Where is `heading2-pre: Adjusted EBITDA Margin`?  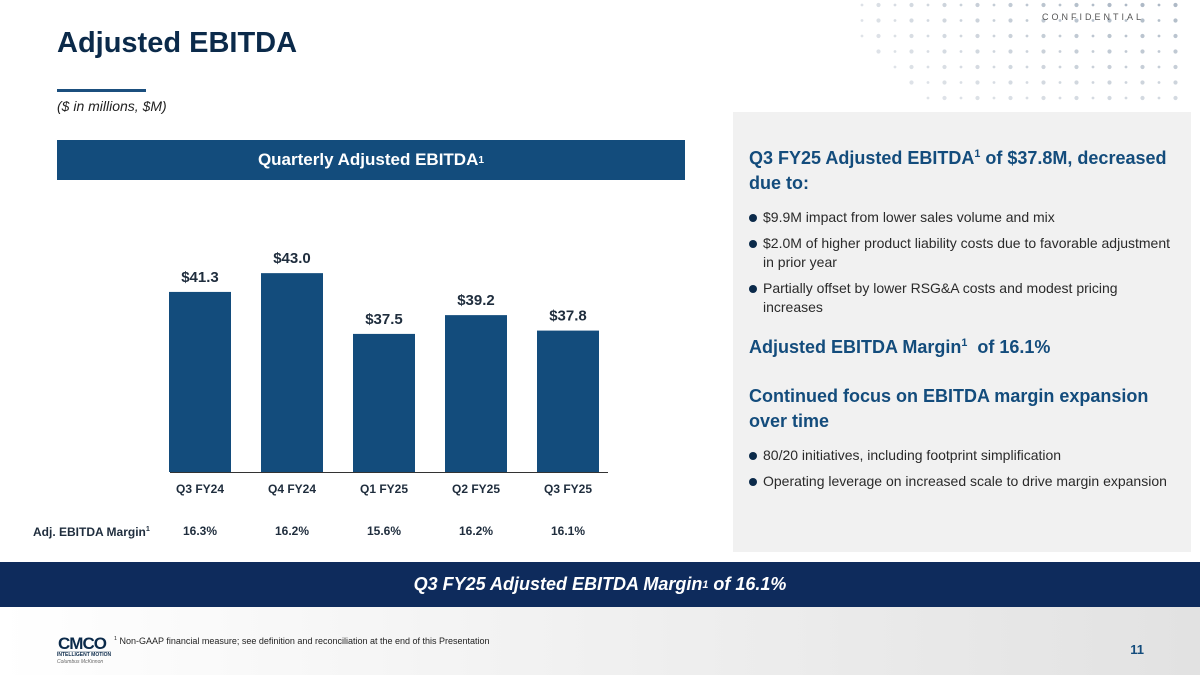 heading2-pre: Adjusted EBITDA Margin is located at coordinates (855, 347).